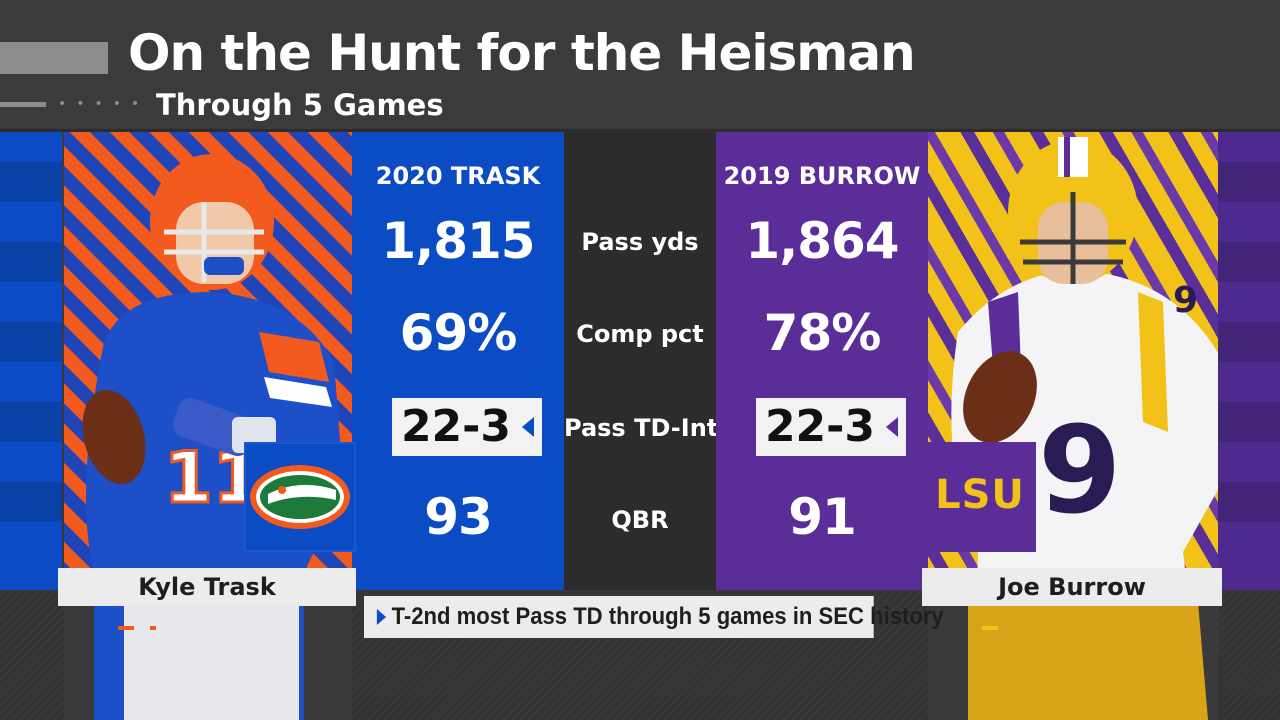 Image resolution: width=1280 pixels, height=720 pixels. Describe the element at coordinates (892, 427) in the screenshot. I see `right-arrow-icon` at that location.